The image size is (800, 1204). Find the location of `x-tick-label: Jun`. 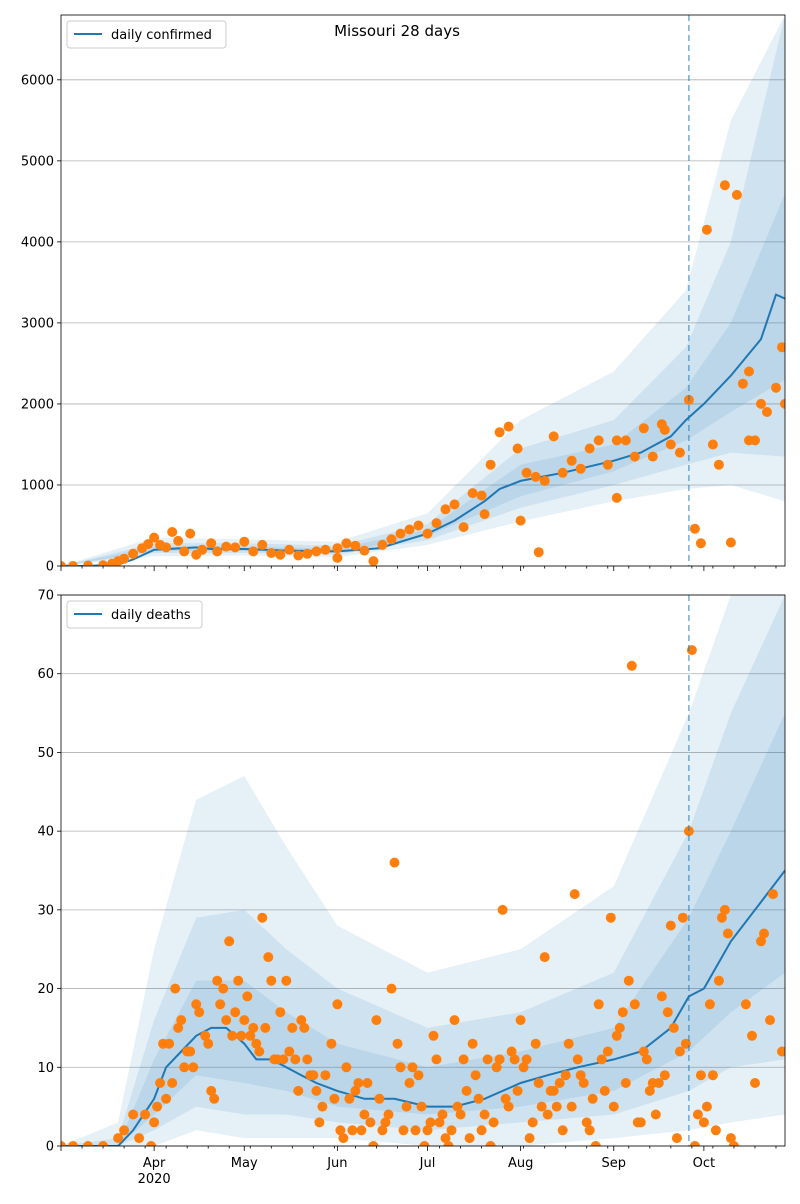

x-tick-label: Jun is located at coordinates (336, 1163).